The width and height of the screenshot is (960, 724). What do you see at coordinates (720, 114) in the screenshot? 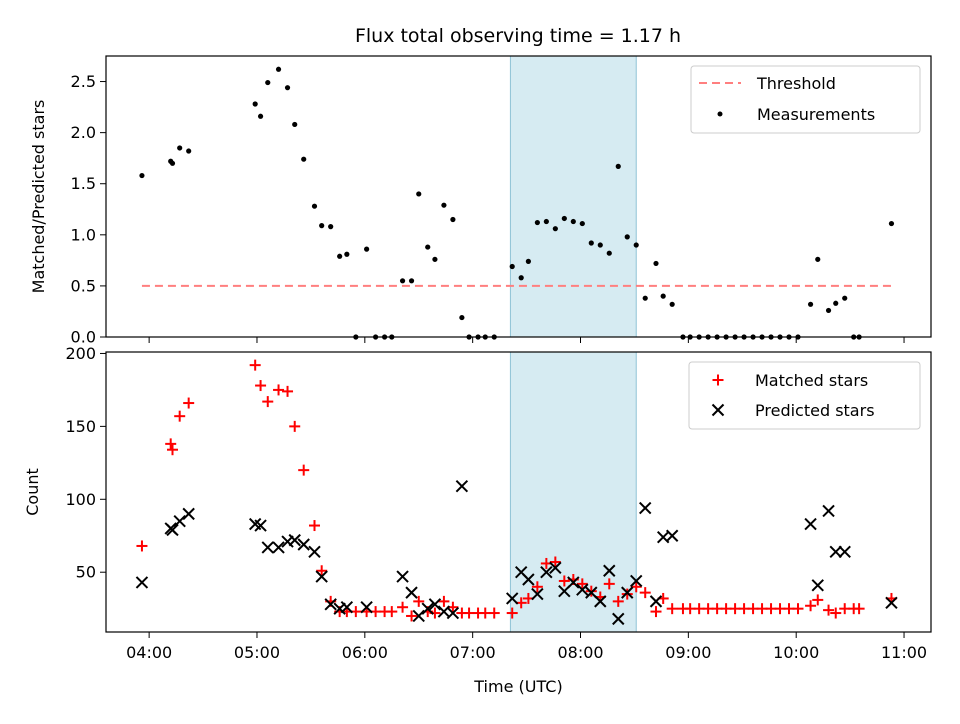
I see `legend-measurements-swatch` at bounding box center [720, 114].